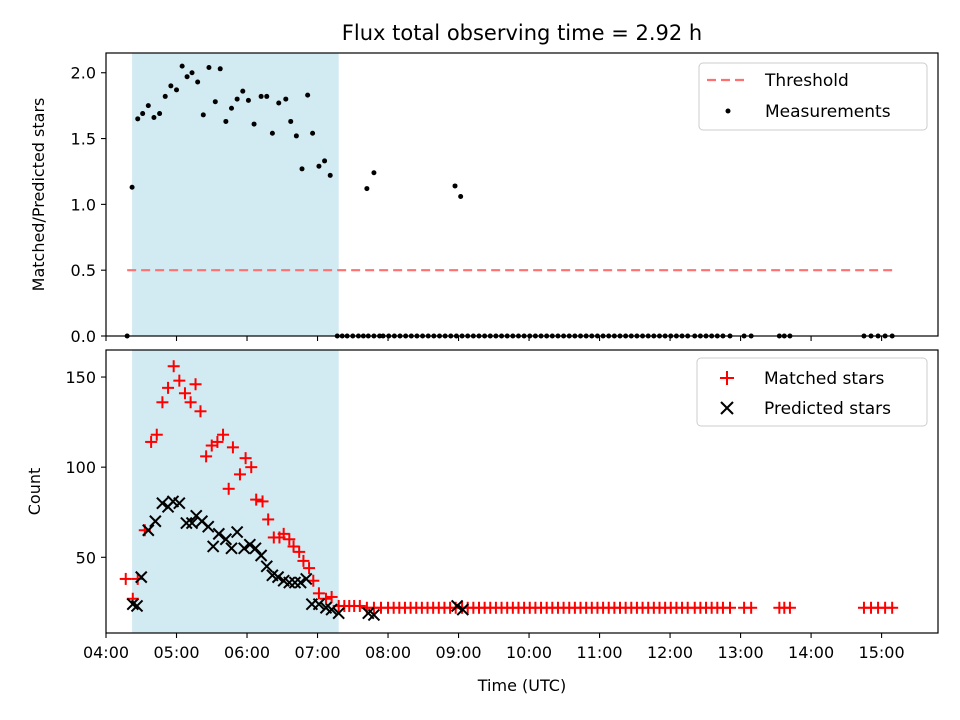  I want to click on chart-title: Flux total observing time = 2.92 h, so click(522, 33).